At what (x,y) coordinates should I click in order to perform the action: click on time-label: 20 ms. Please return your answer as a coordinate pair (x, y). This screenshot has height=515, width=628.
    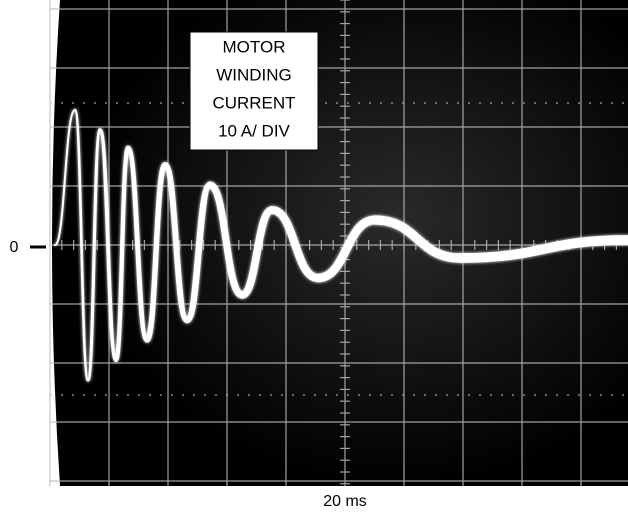
    Looking at the image, I should click on (345, 501).